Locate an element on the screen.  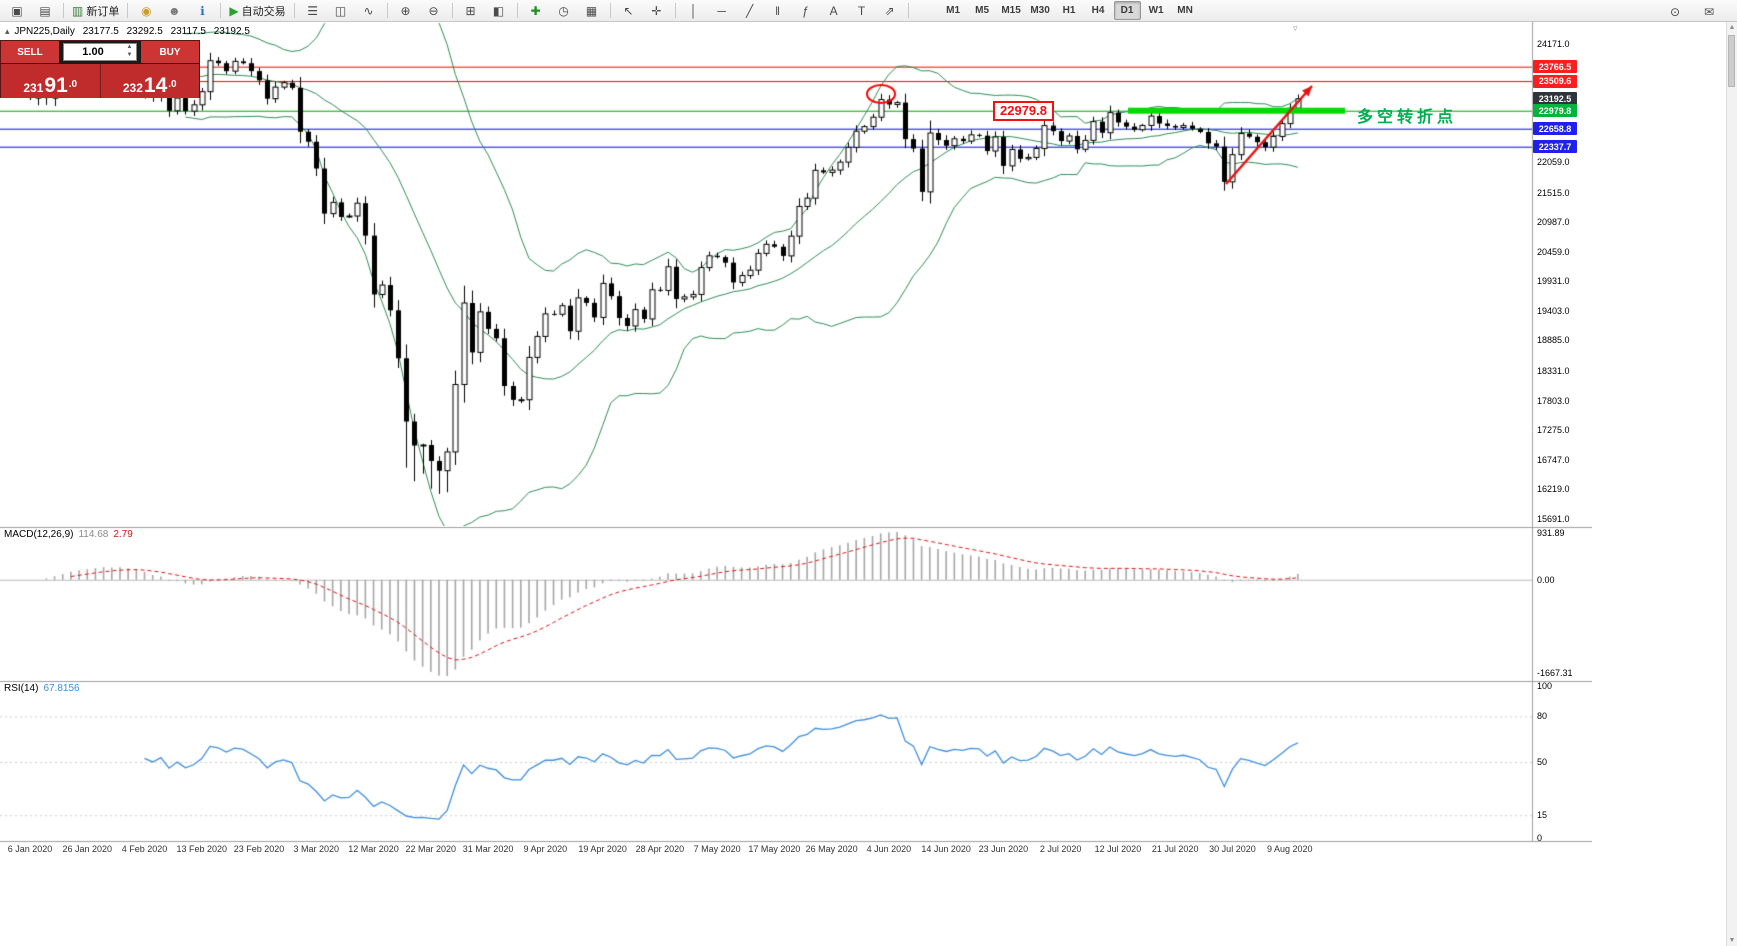
support-price-annotation: 22979.8 is located at coordinates (1023, 110).